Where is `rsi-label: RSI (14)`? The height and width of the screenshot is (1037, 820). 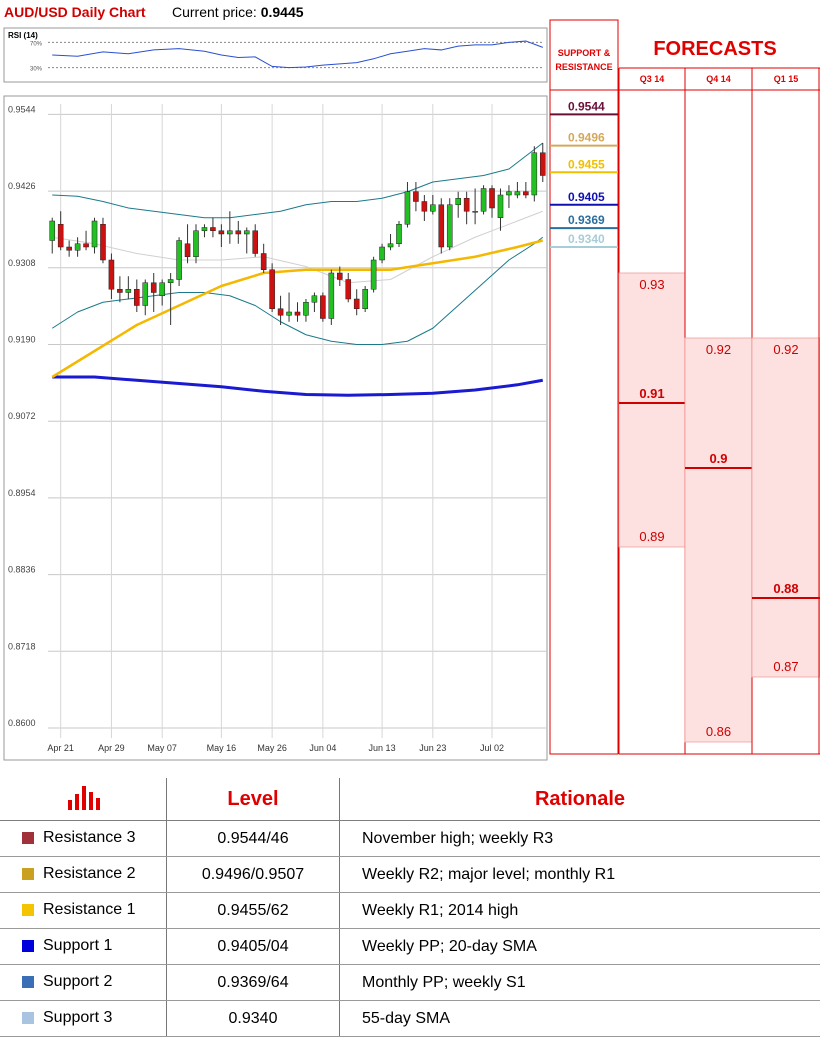 rsi-label: RSI (14) is located at coordinates (23, 35).